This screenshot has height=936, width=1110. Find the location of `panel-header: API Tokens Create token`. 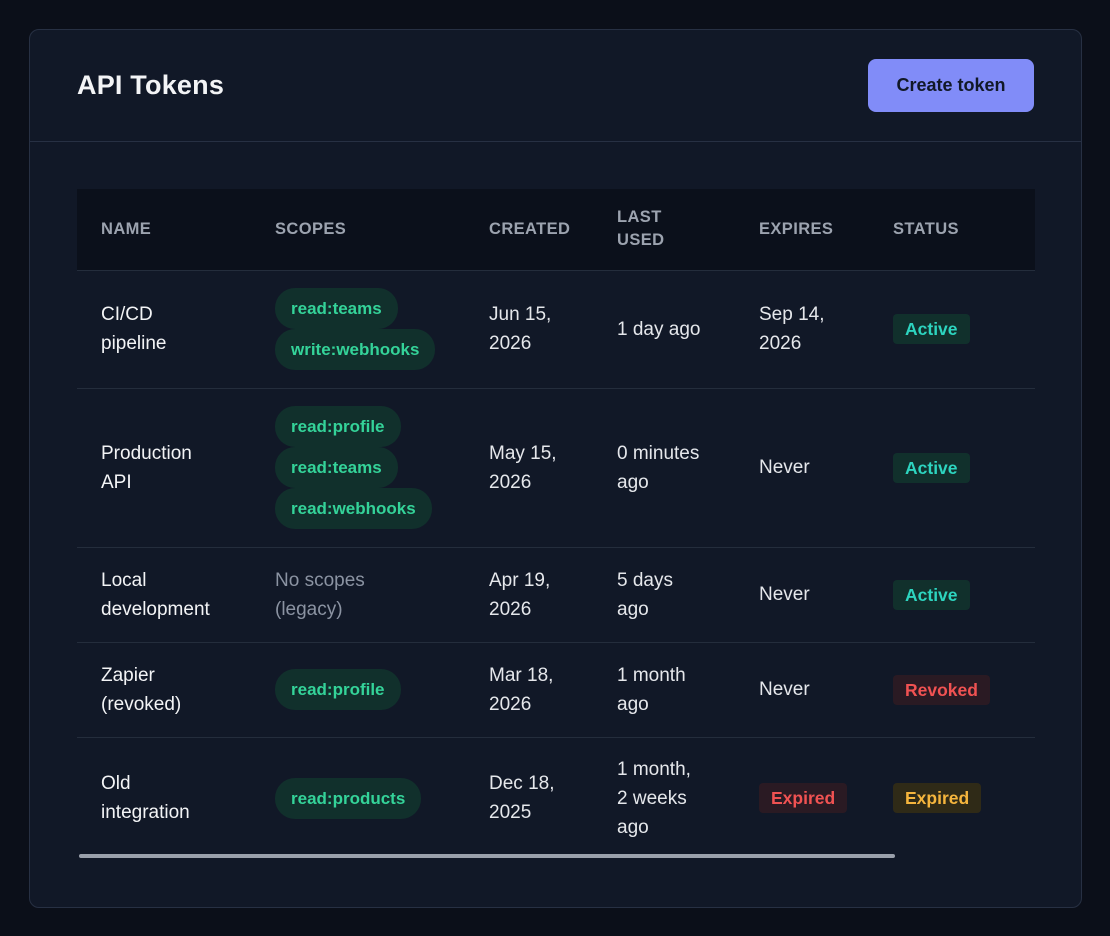

panel-header: API Tokens Create token is located at coordinates (555, 86).